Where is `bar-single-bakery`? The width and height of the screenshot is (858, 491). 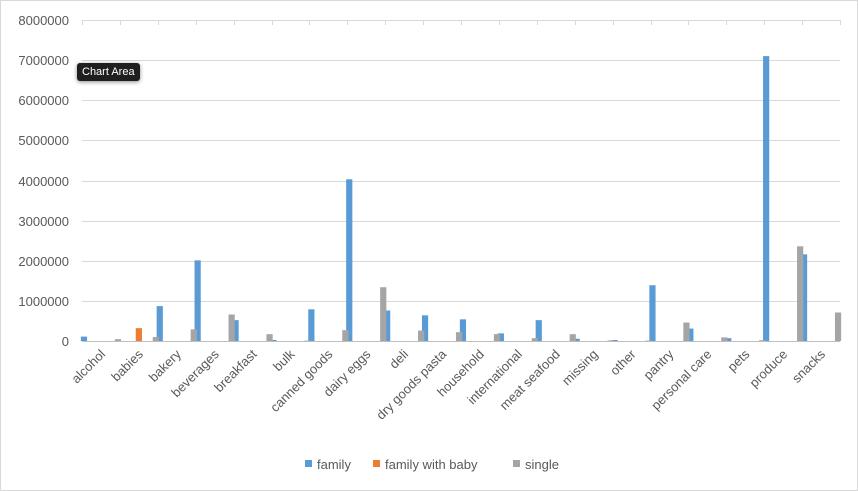
bar-single-bakery is located at coordinates (193, 335).